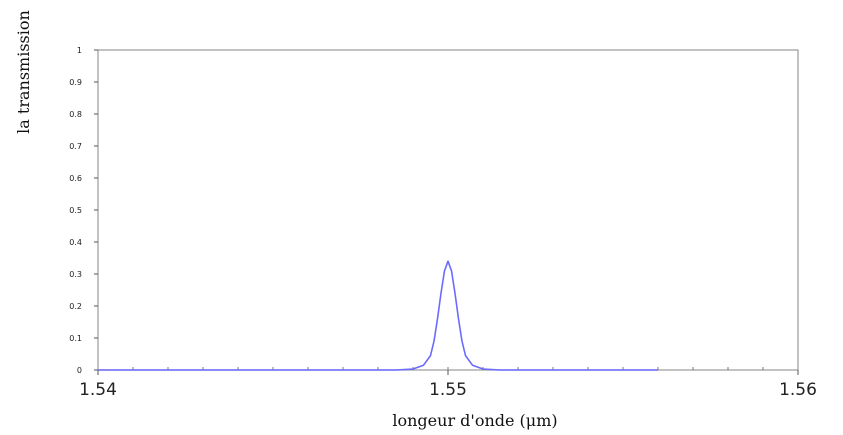 Image resolution: width=843 pixels, height=435 pixels. Describe the element at coordinates (75, 178) in the screenshot. I see `y-tick-label: 0.6` at that location.